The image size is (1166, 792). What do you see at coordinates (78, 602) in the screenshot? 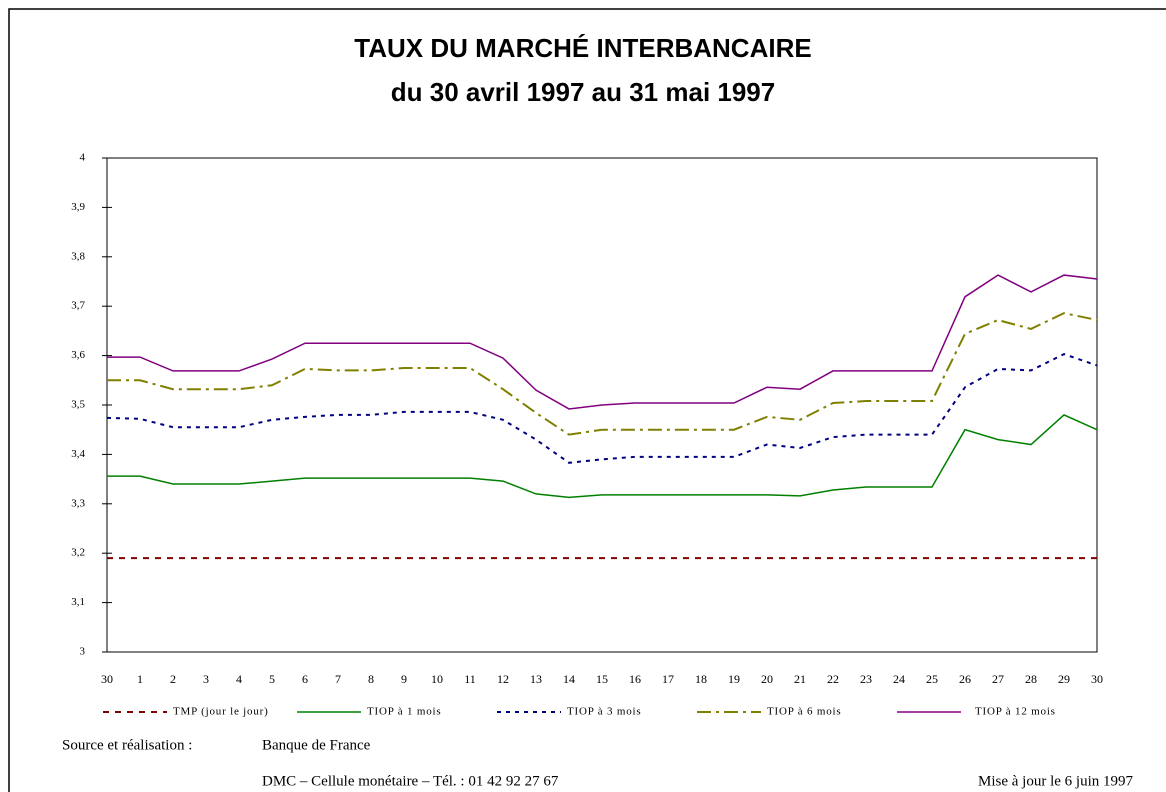
I see `y-tick-label: 3,1` at bounding box center [78, 602].